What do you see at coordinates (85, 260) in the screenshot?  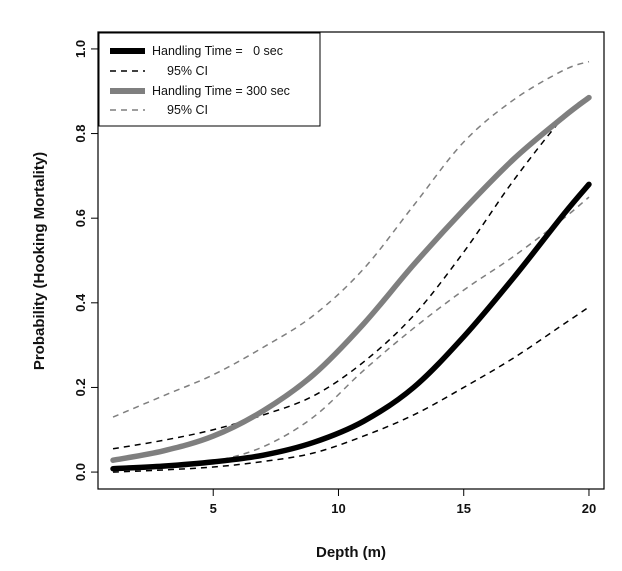 I see `y-axis: 0.0 0.2 0.4 0.6 0.8 1.0` at bounding box center [85, 260].